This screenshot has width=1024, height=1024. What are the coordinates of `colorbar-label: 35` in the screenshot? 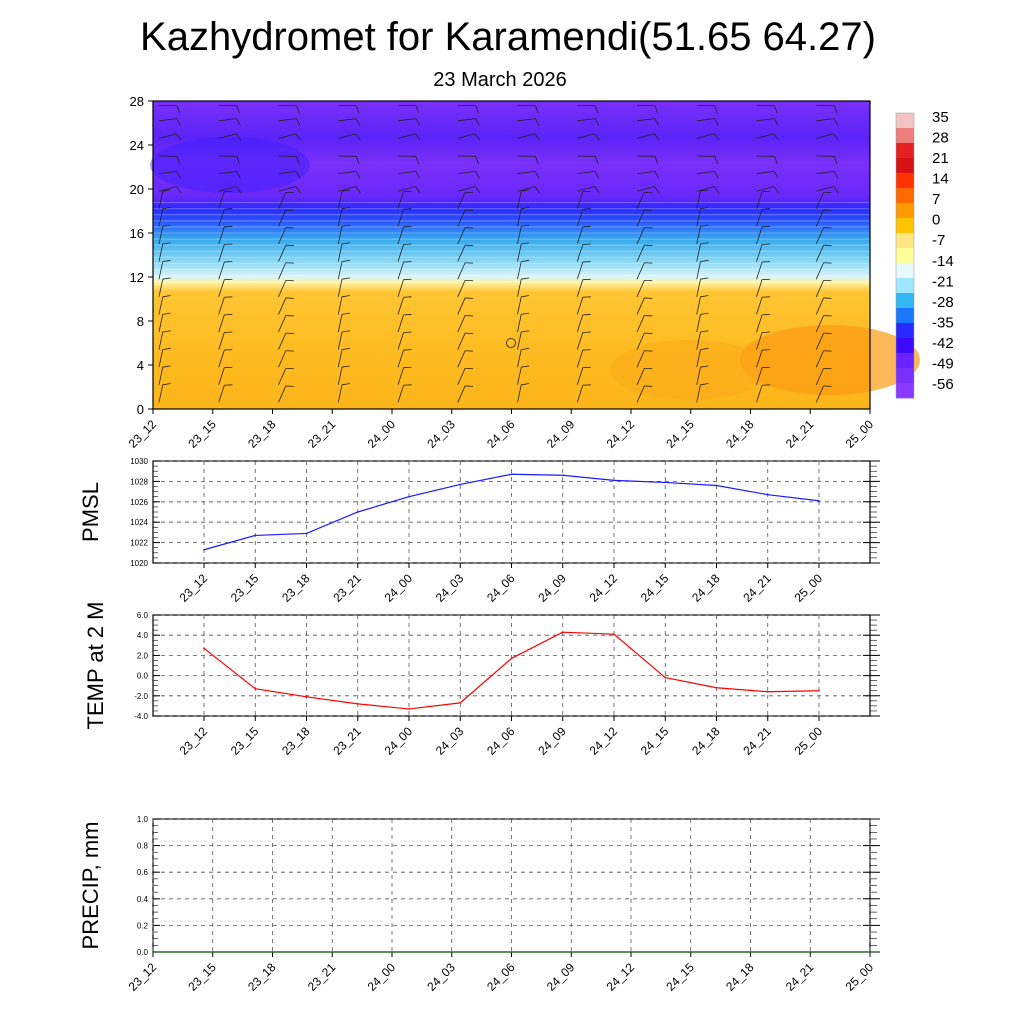 It's located at (940, 117).